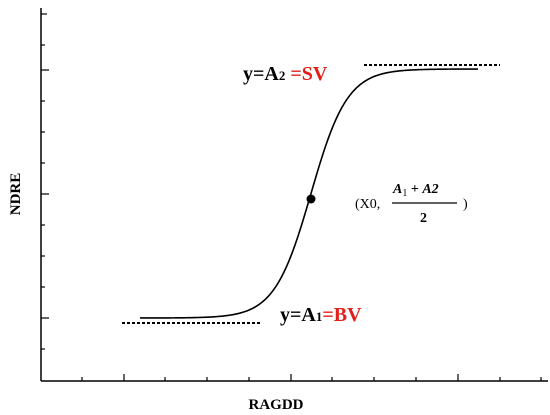 The height and width of the screenshot is (415, 550). What do you see at coordinates (429, 189) in the screenshot?
I see `inflection-num-b: A2` at bounding box center [429, 189].